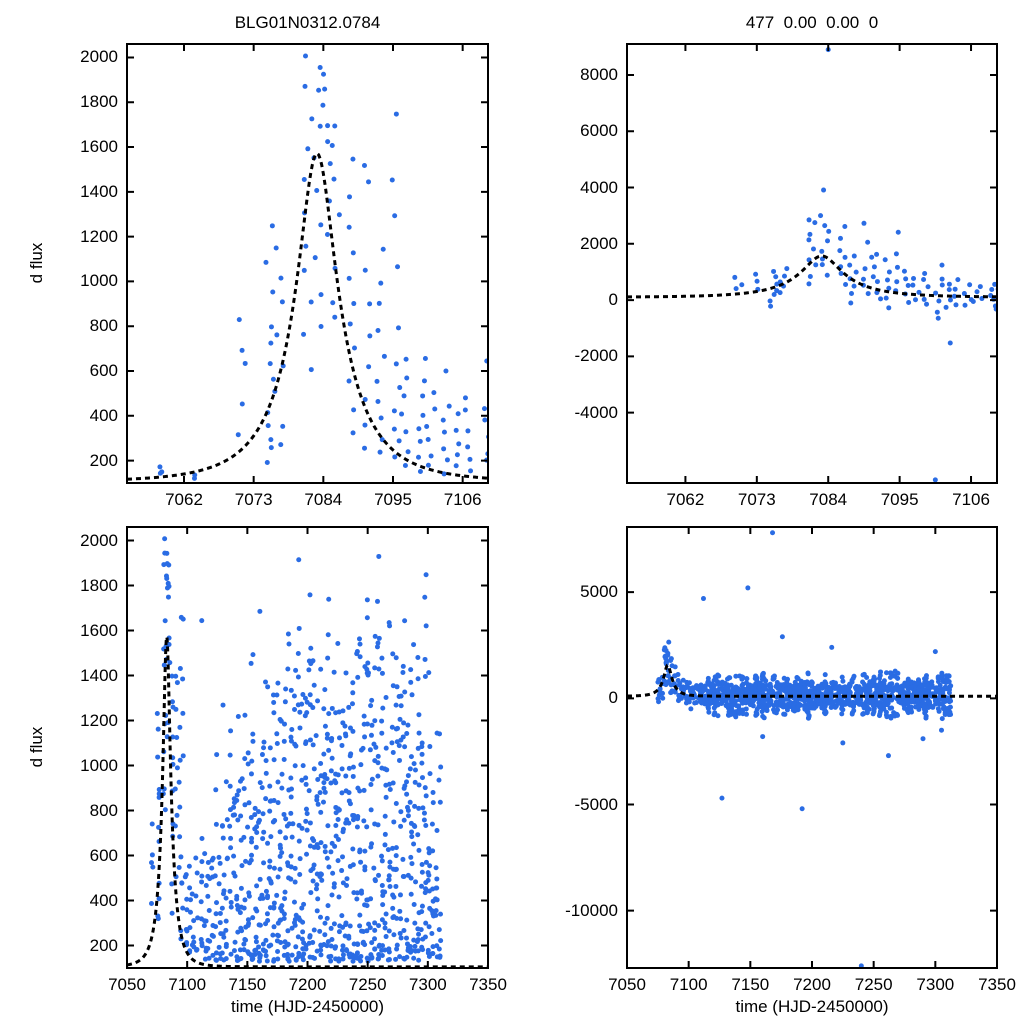  I want to click on panel-title-top-right: 477 0.00 0.00 0, so click(812, 22).